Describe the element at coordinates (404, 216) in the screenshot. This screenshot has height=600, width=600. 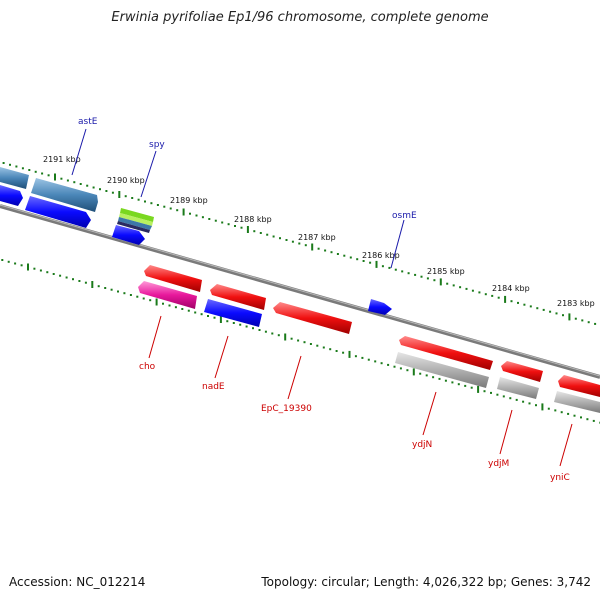
I see `gene-label-osmE: osmE` at that location.